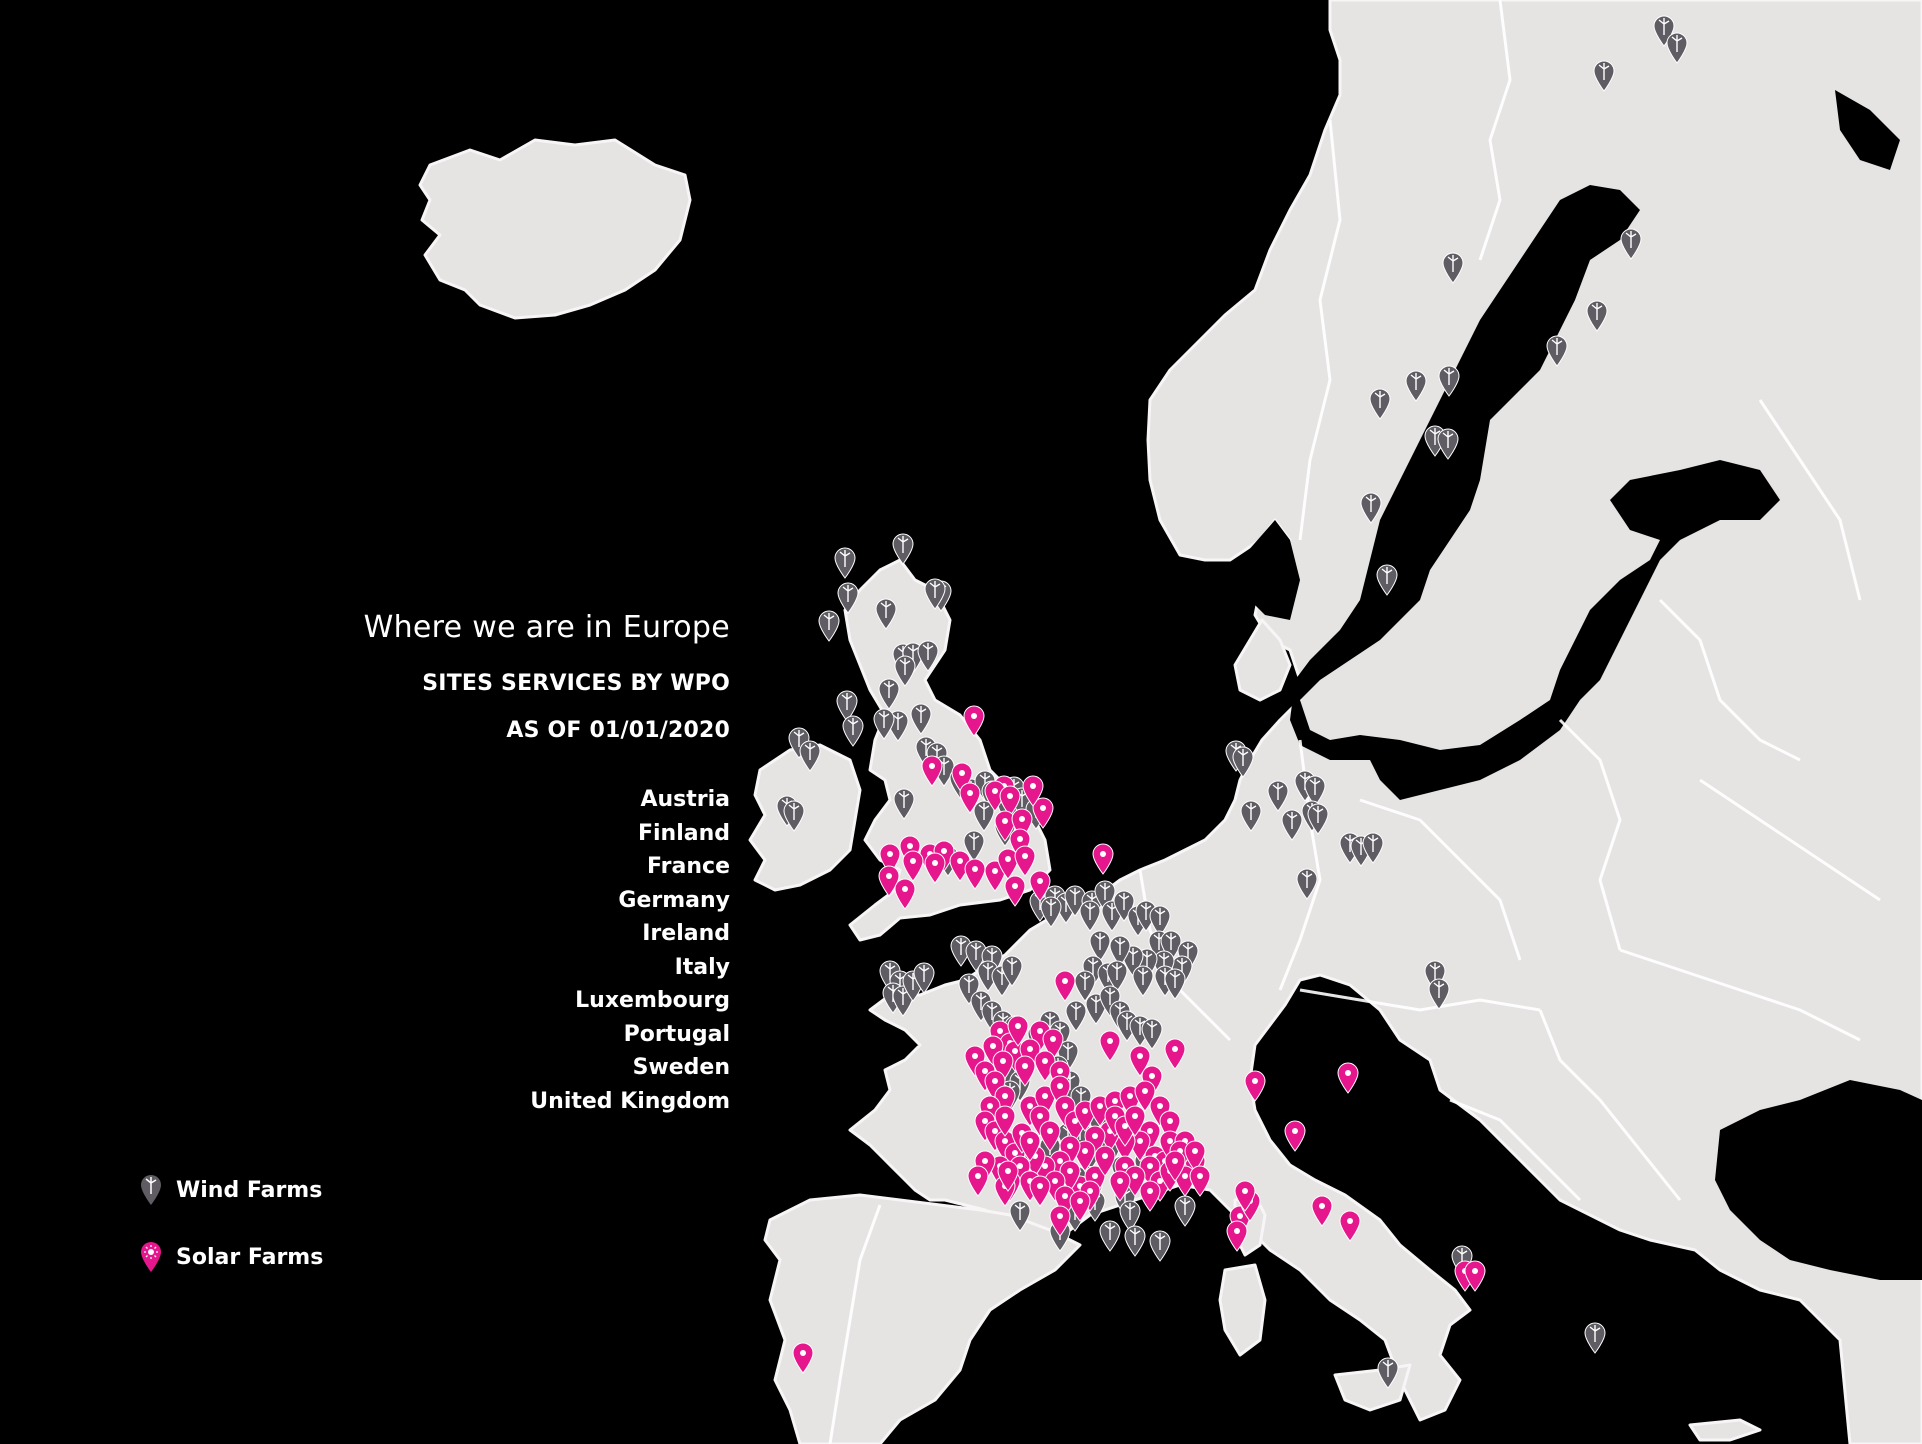 This screenshot has width=1922, height=1444. Describe the element at coordinates (805, 817) in the screenshot. I see `land-ireland` at that location.